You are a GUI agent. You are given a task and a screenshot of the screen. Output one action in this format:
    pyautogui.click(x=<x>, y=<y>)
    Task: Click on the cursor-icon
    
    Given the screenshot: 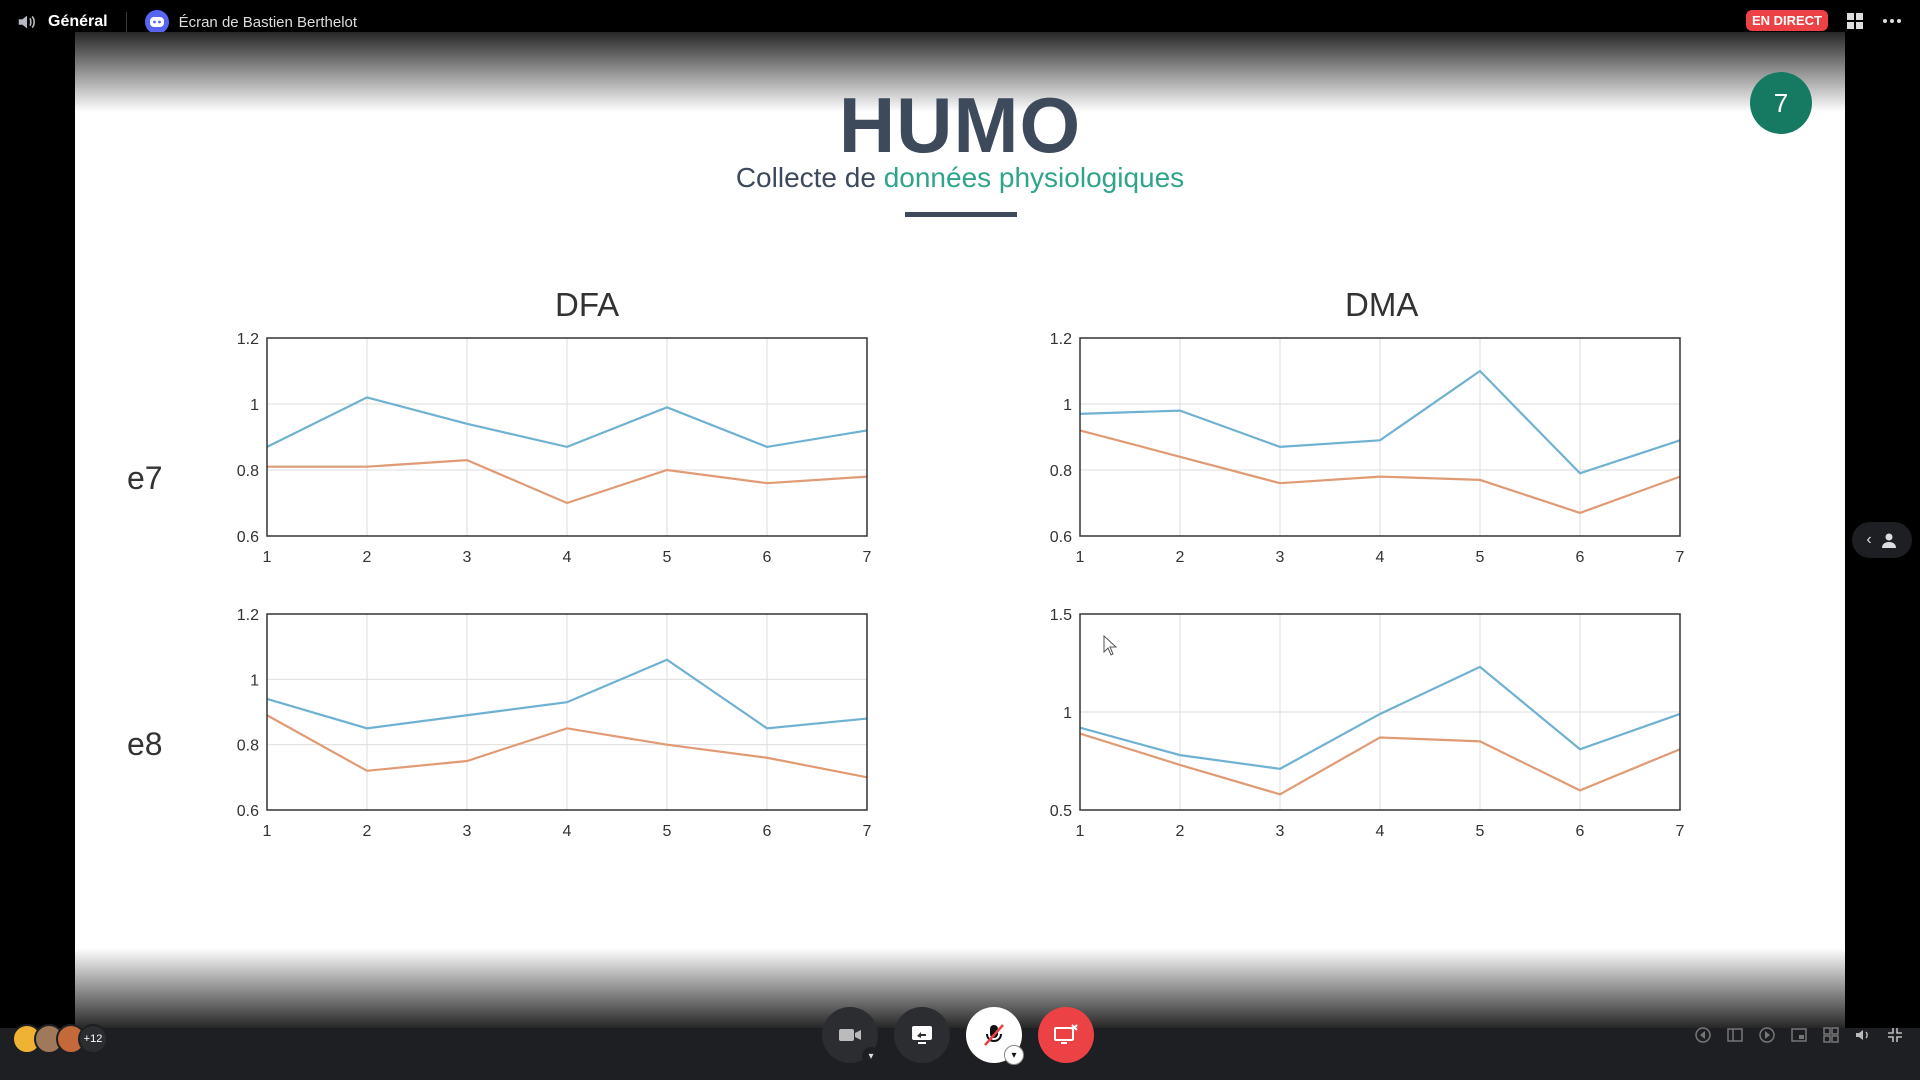 What is the action you would take?
    pyautogui.click(x=1110, y=645)
    